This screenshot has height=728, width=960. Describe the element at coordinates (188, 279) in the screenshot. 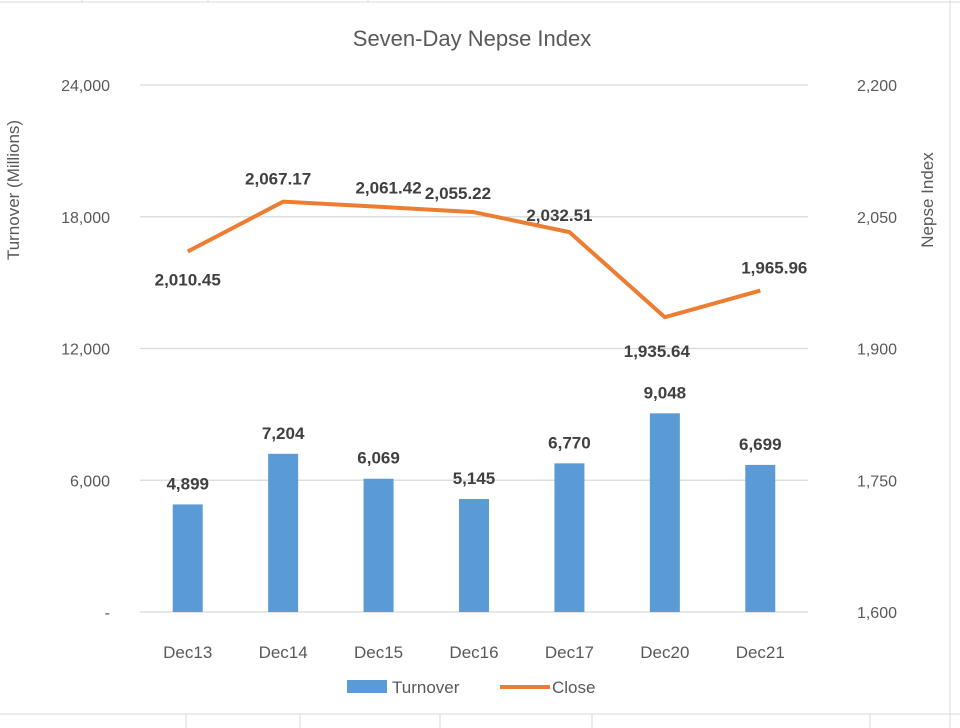

I see `close-value-label: 2,010.45` at that location.